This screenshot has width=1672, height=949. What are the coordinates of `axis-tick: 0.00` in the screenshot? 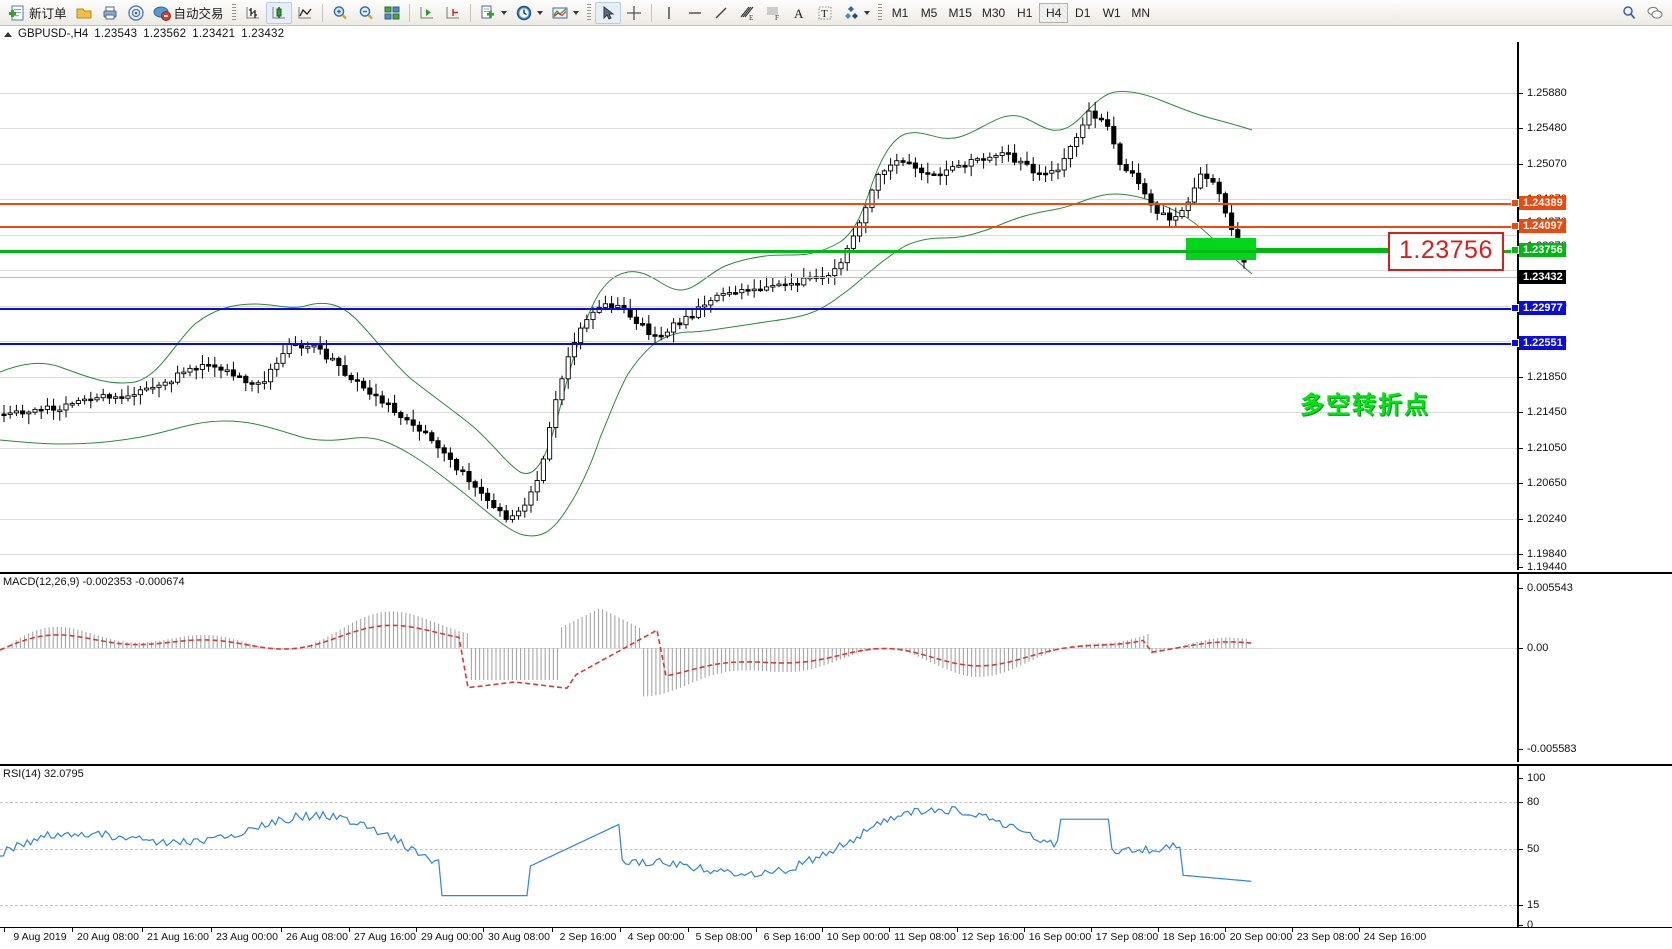 It's located at (1533, 648).